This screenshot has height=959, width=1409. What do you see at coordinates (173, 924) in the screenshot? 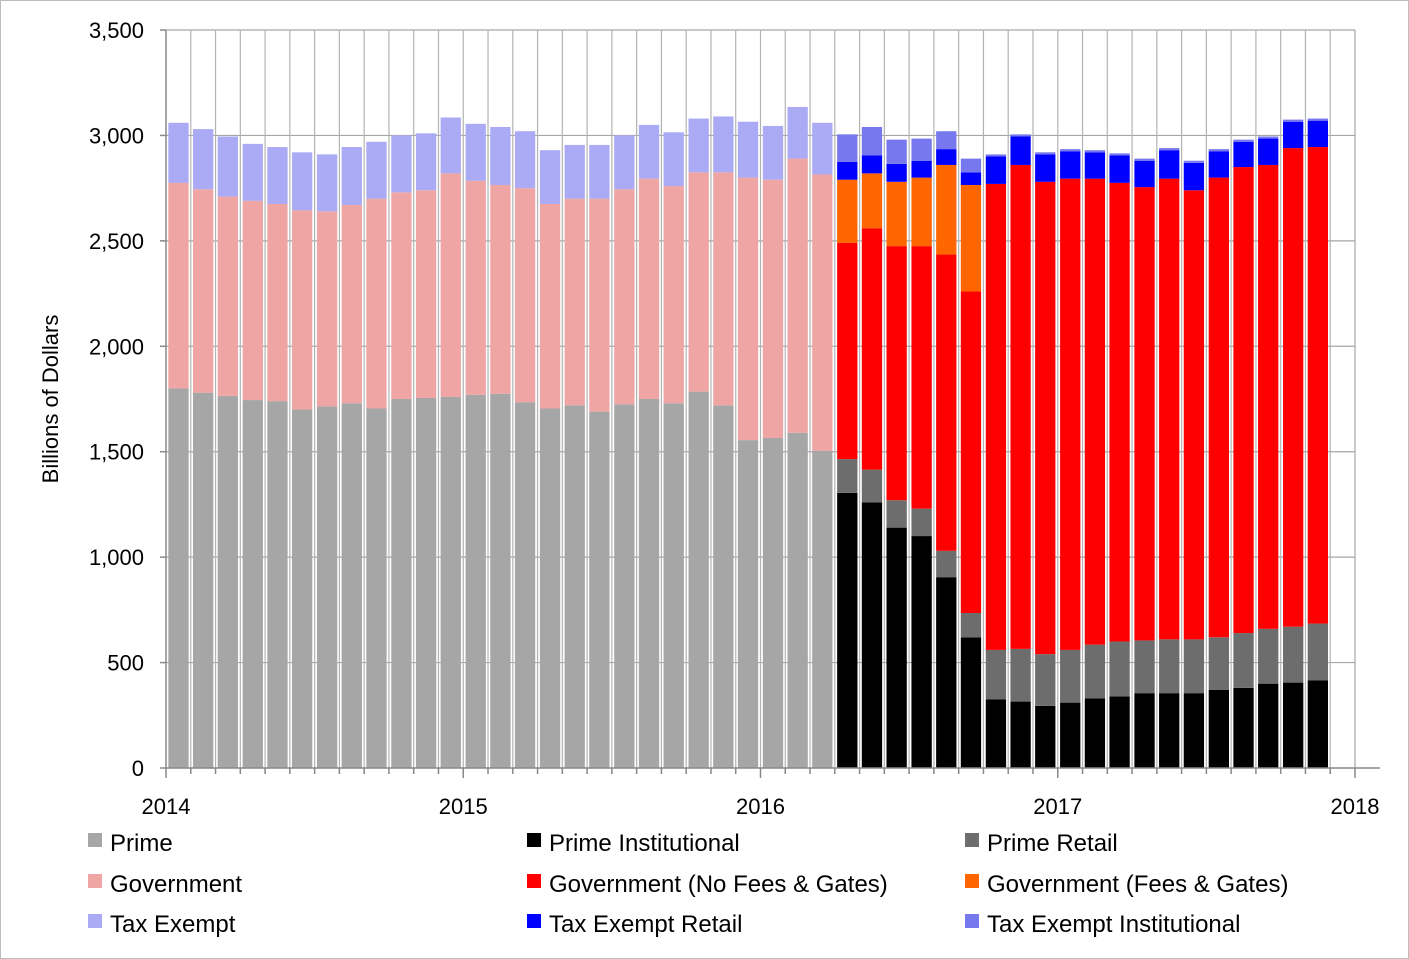
I see `legend-label: Tax Exempt` at bounding box center [173, 924].